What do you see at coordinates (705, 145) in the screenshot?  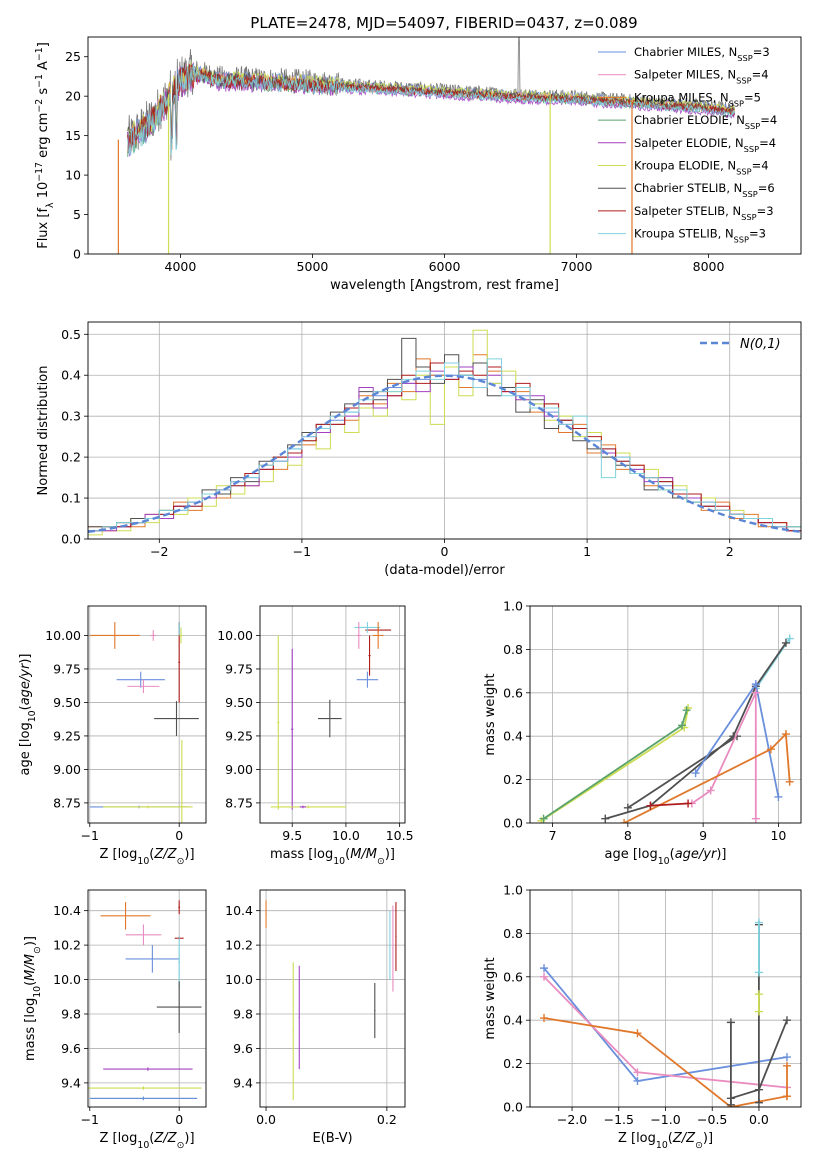 I see `legend-label: Salpeter ELODIE, NSSP=4` at bounding box center [705, 145].